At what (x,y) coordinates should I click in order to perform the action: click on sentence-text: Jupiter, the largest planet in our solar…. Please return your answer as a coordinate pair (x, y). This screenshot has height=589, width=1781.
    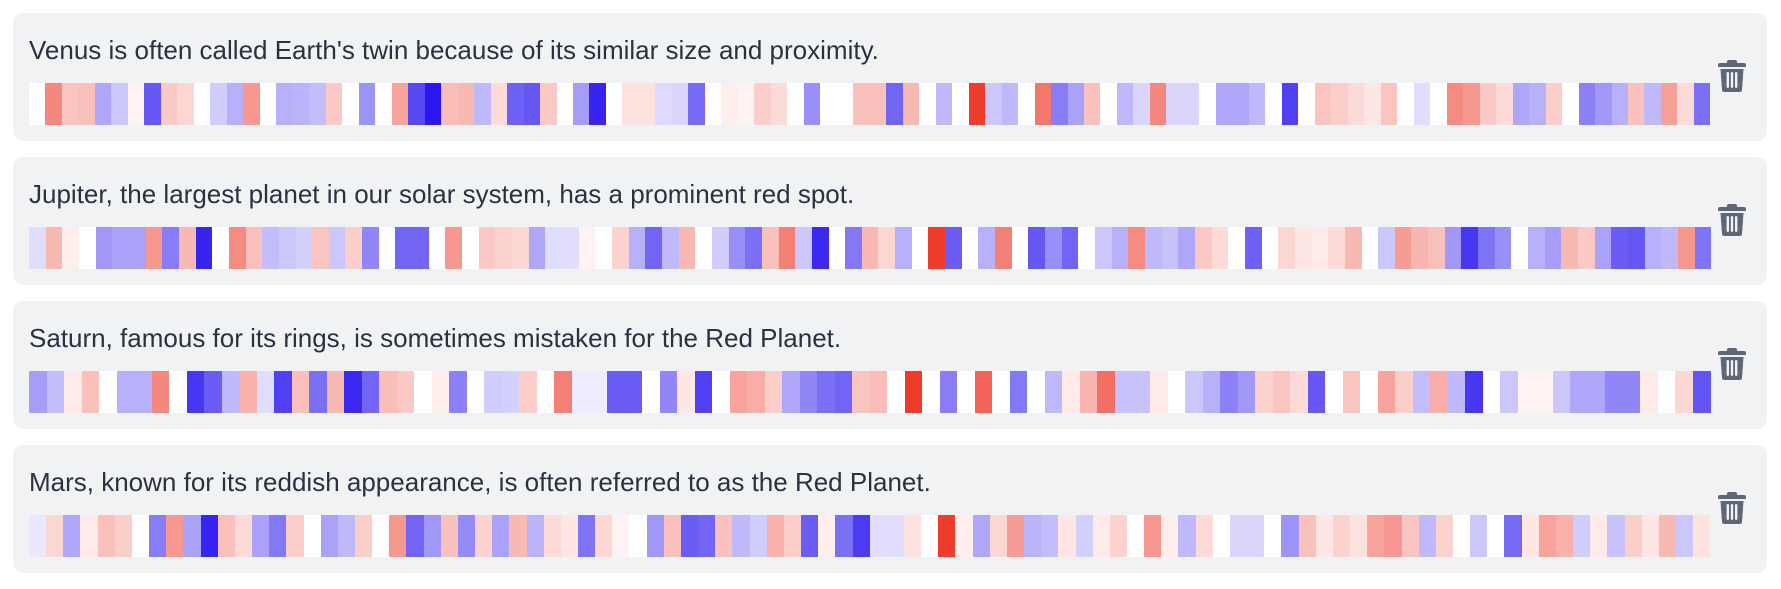
    Looking at the image, I should click on (442, 194).